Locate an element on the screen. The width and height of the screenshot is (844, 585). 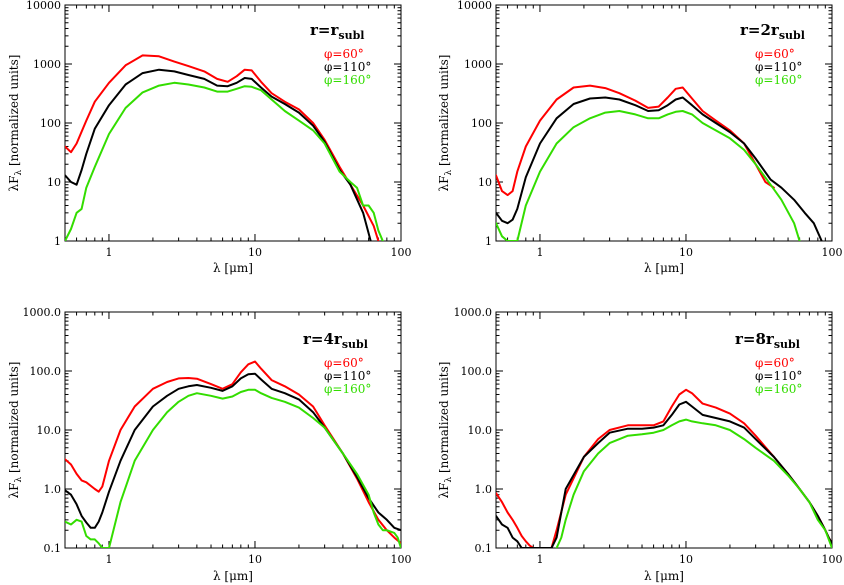
panel-title: r=rsubl is located at coordinates (337, 31).